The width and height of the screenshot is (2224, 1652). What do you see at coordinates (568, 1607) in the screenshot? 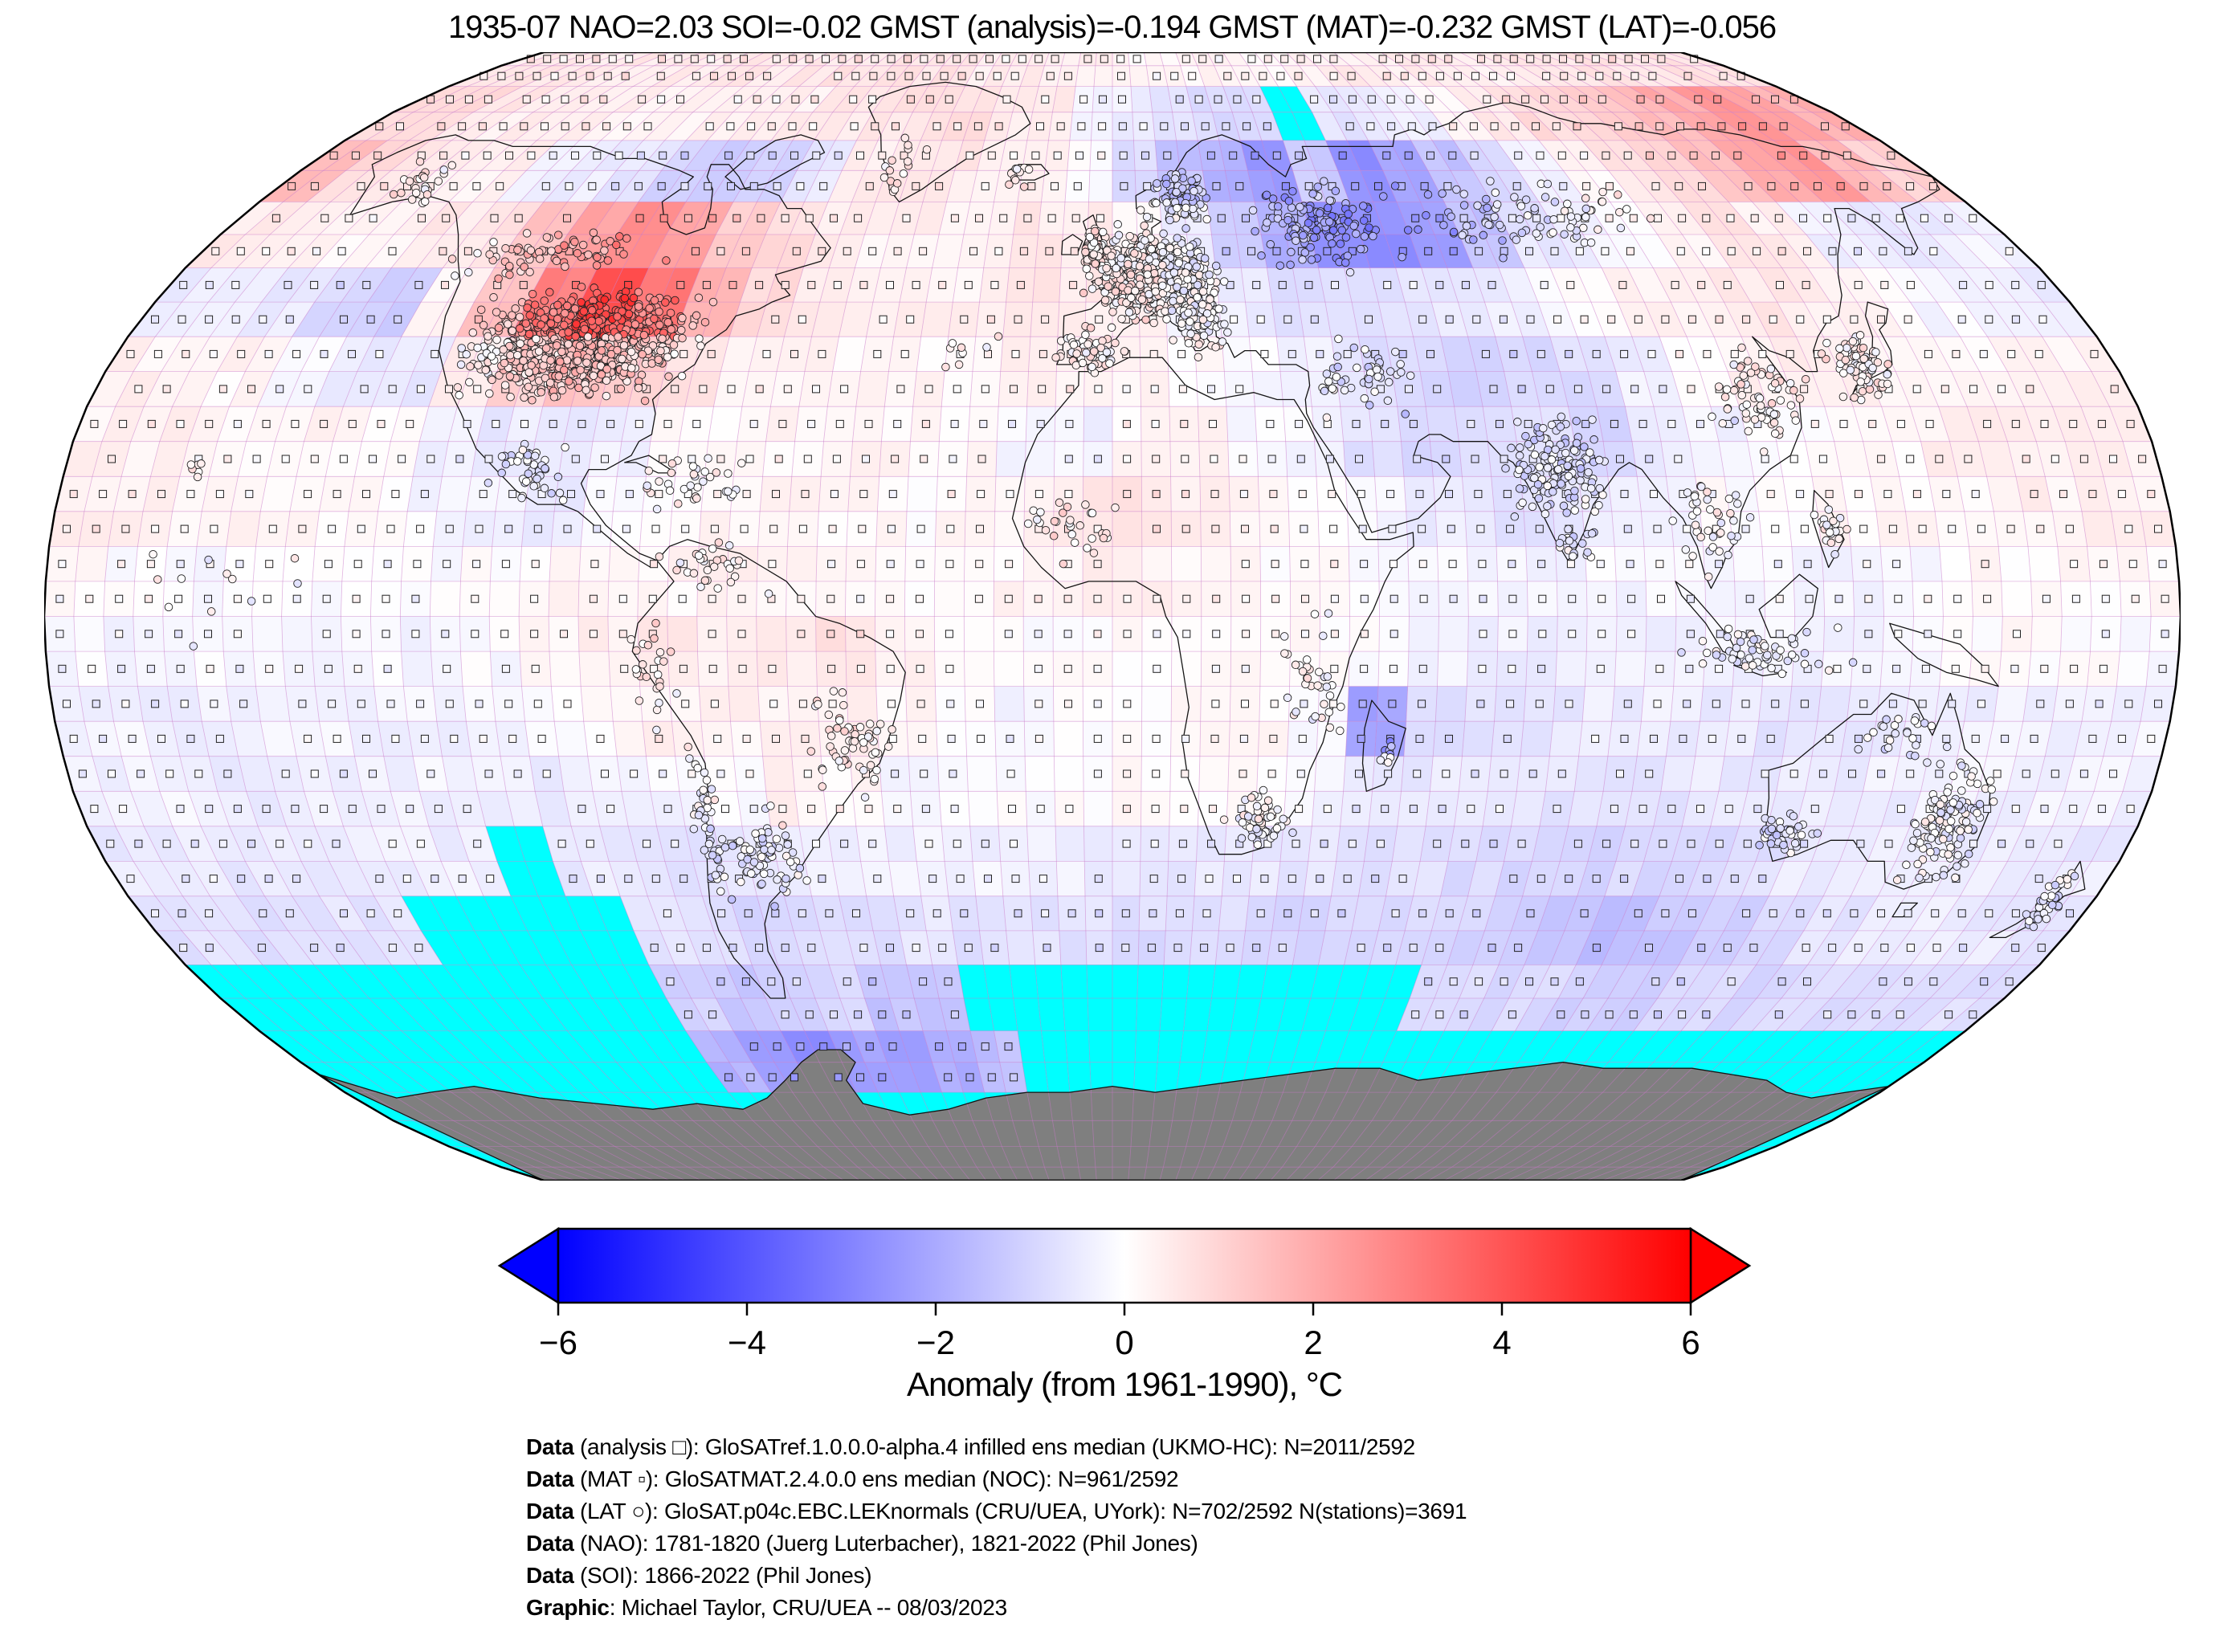
I see `caption-line-prefix: Graphic` at bounding box center [568, 1607].